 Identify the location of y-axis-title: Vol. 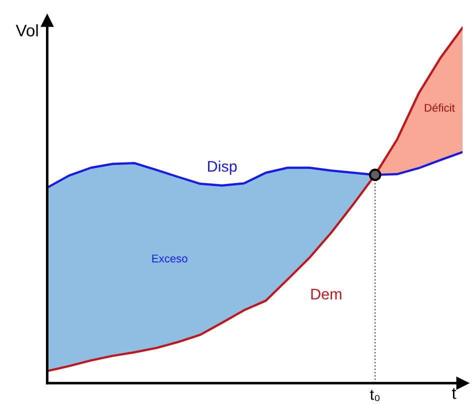
(27, 30).